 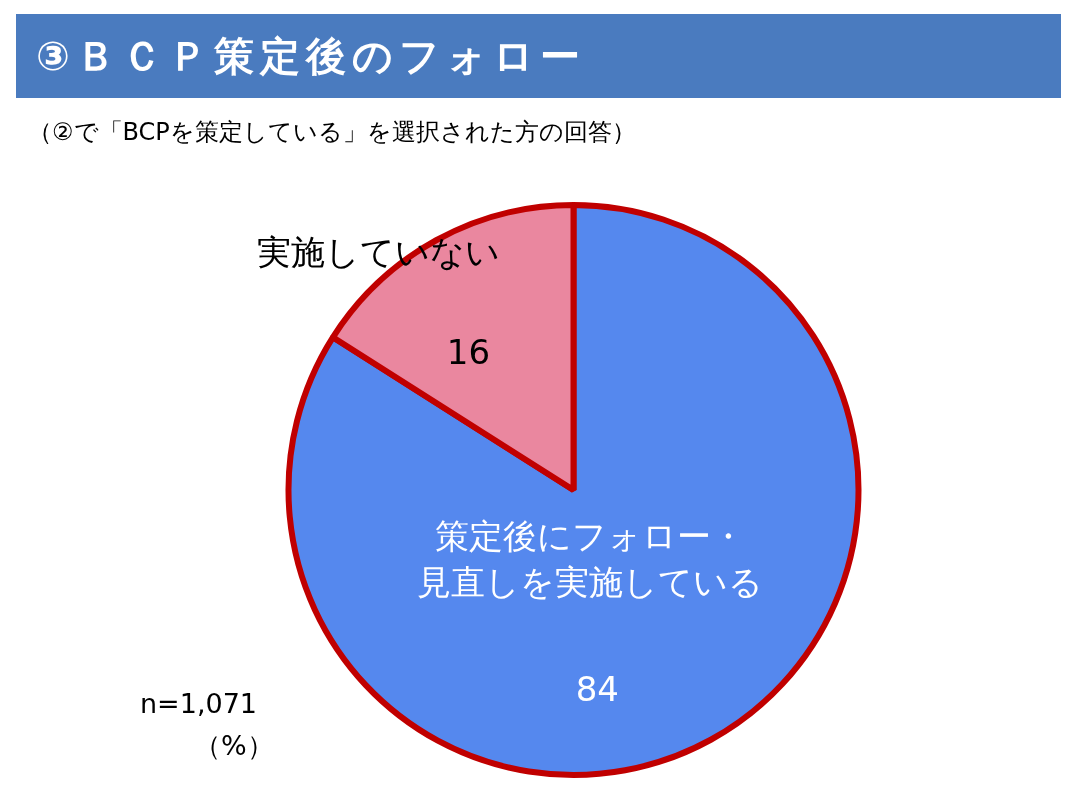 What do you see at coordinates (597, 689) in the screenshot?
I see `data-label: 84` at bounding box center [597, 689].